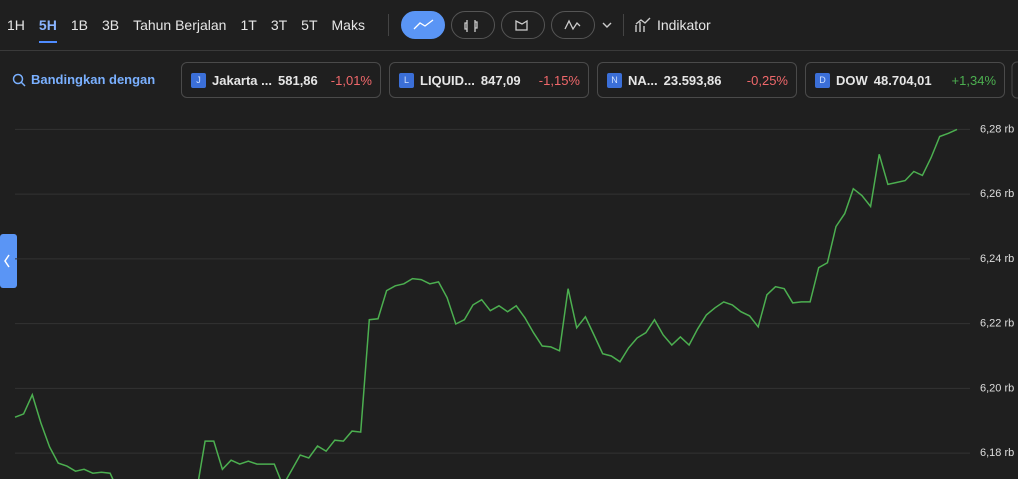 This screenshot has height=479, width=1018. Describe the element at coordinates (559, 80) in the screenshot. I see `item-change: -1,15%` at that location.